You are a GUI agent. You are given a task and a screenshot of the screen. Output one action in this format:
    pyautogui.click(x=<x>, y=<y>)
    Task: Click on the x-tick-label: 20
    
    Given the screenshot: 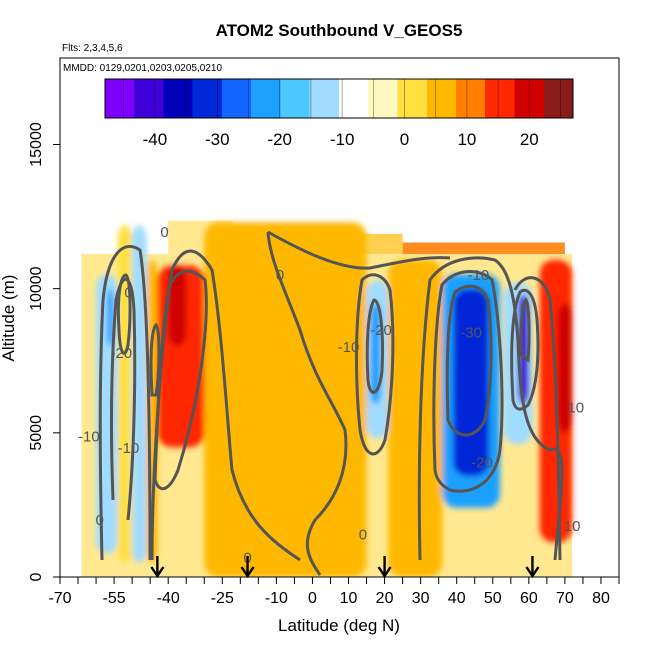 What is the action you would take?
    pyautogui.click(x=385, y=598)
    